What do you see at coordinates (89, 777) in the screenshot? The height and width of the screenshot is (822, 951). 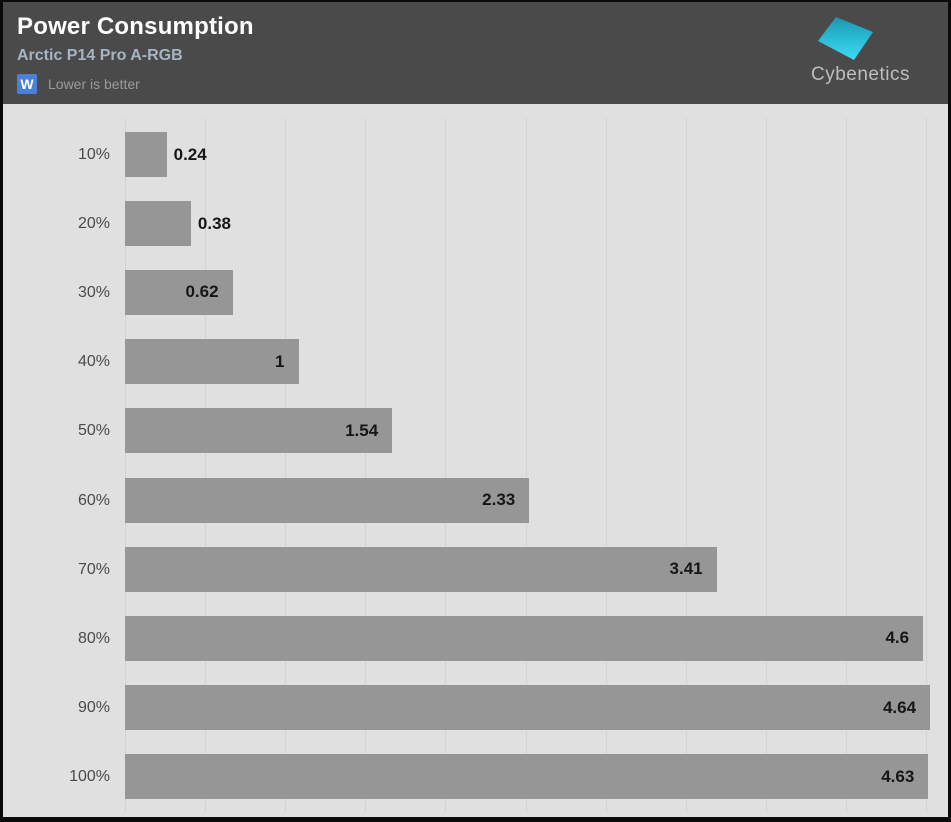 I see `category-label: 100%` at bounding box center [89, 777].